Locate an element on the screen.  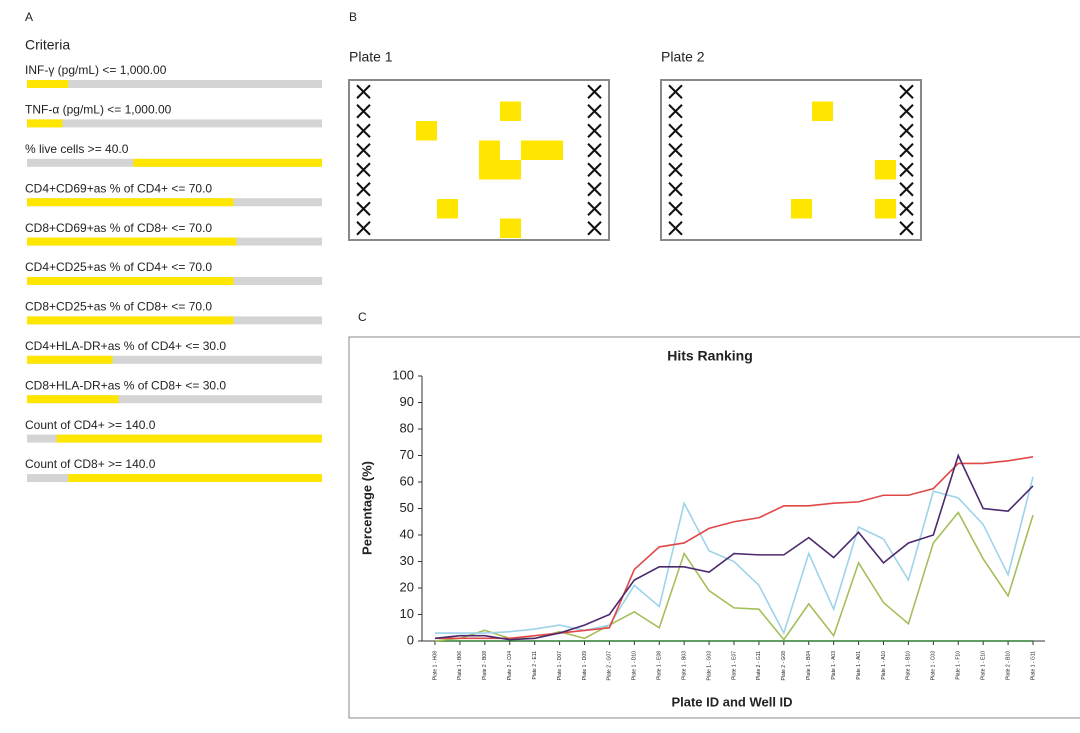
x-tick-label: Plate 1 - E10 is located at coordinates (983, 665).